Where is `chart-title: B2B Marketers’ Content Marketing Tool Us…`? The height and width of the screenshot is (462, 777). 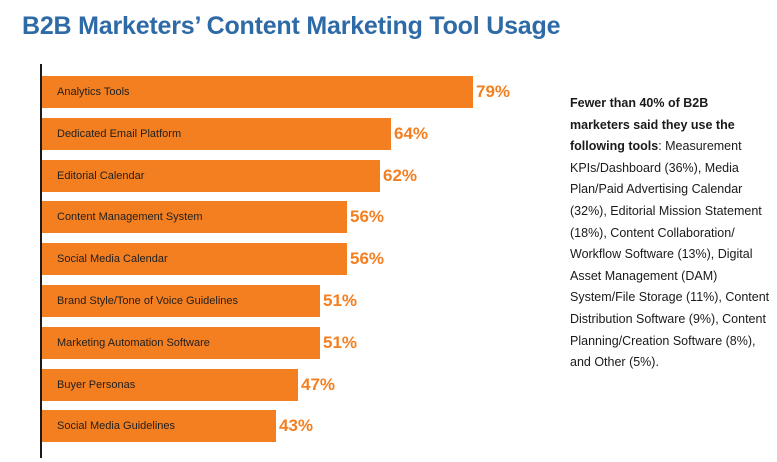 chart-title: B2B Marketers’ Content Marketing Tool Us… is located at coordinates (291, 26).